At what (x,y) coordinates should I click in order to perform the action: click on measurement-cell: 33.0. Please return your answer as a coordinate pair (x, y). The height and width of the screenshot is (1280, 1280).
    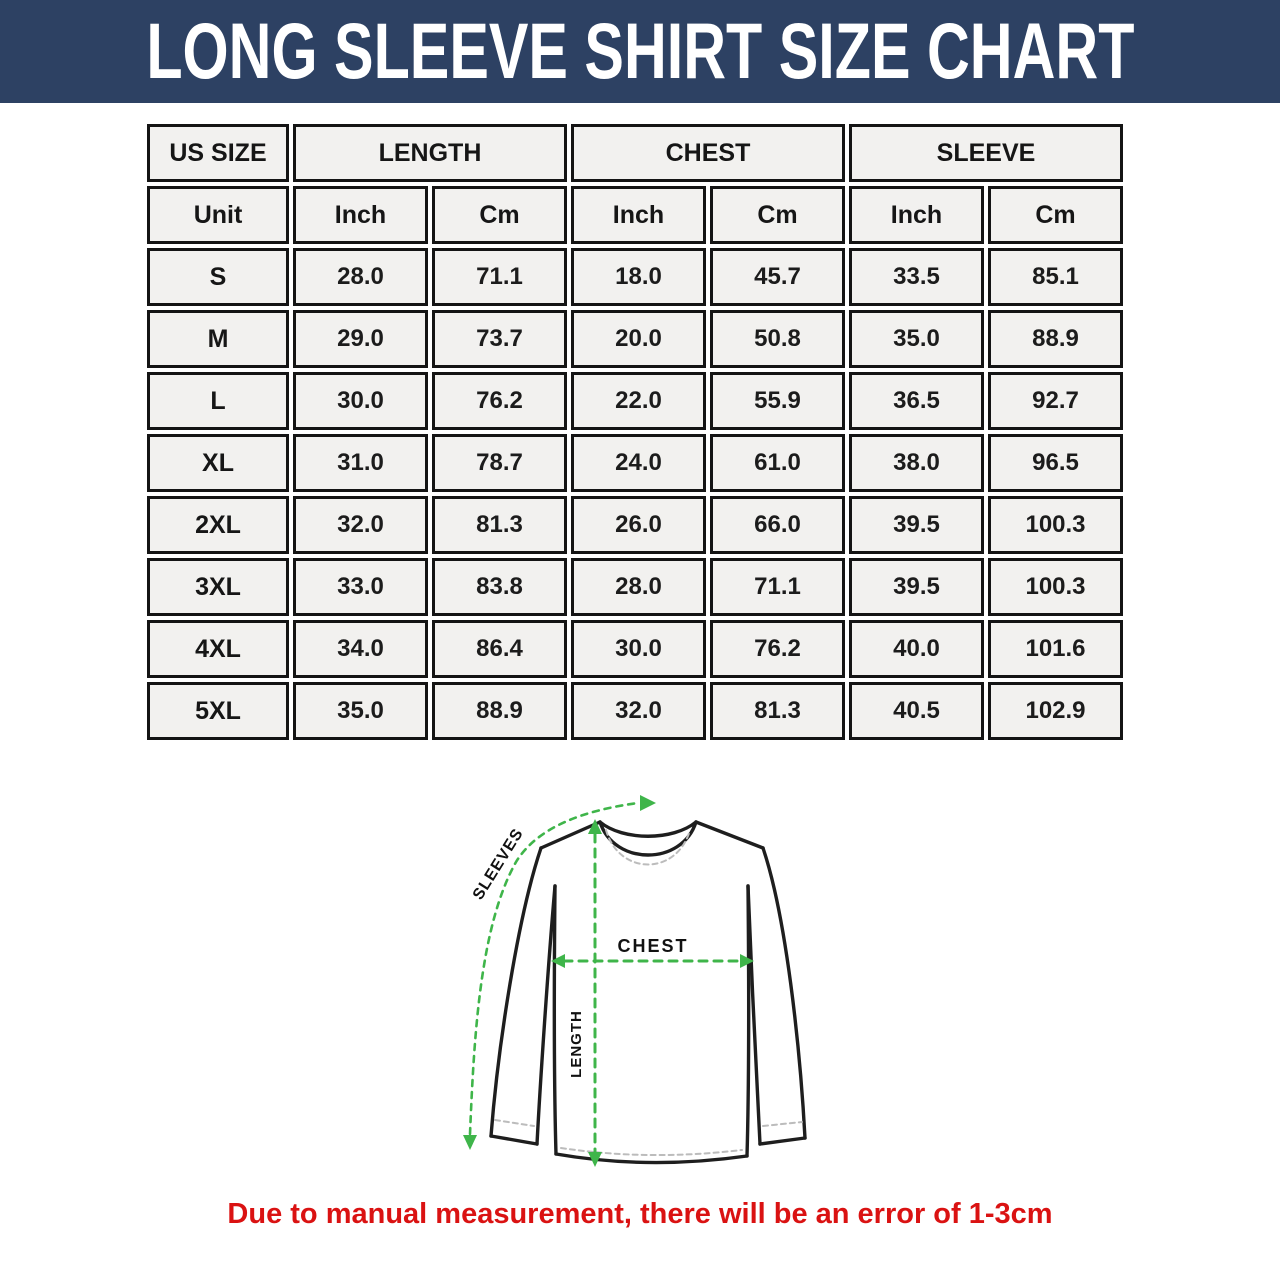
    Looking at the image, I should click on (360, 587).